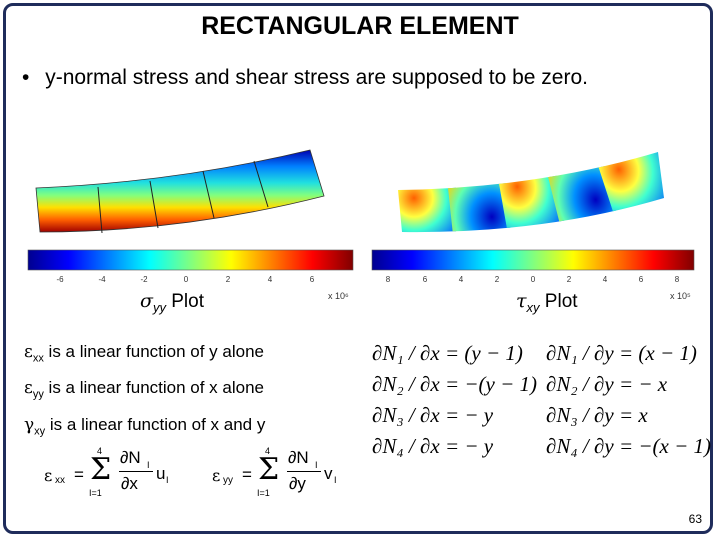  I want to click on formula-lhs-subscript: yy, so click(228, 480).